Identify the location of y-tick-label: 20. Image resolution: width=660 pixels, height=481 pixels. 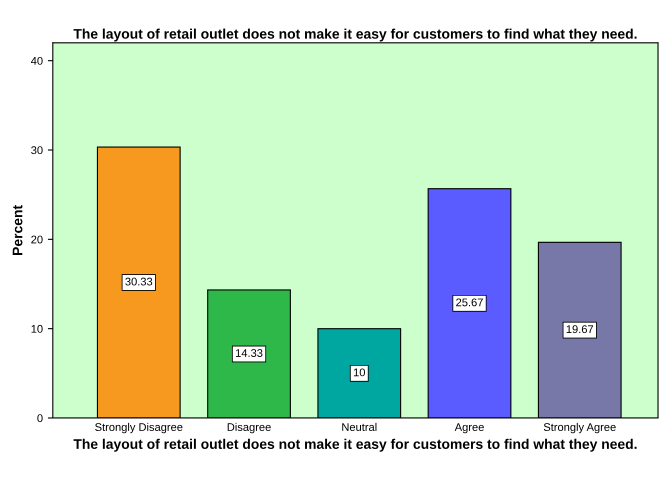
(37, 240).